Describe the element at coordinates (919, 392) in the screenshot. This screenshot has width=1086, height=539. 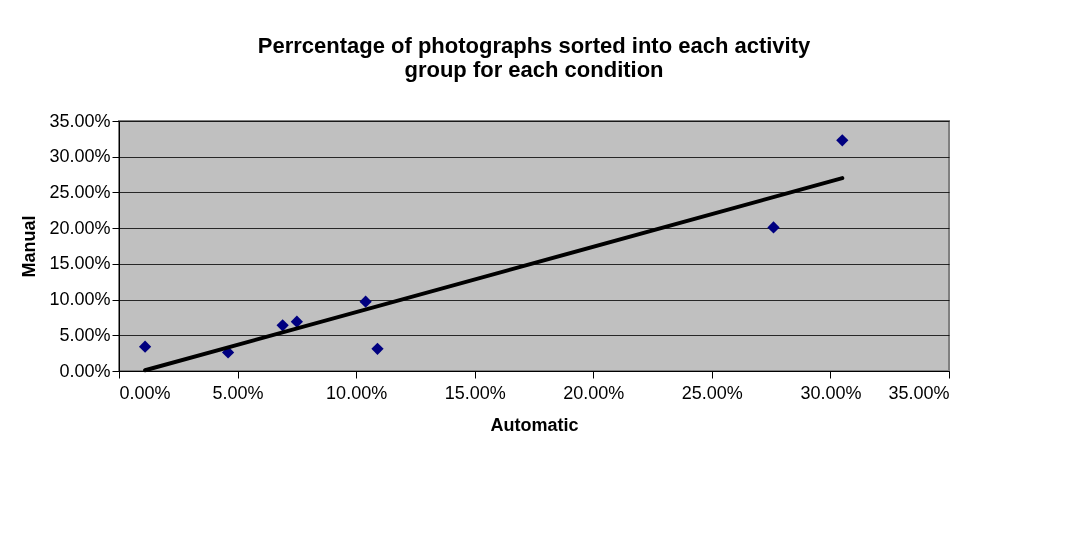
I see `x-tick-label: 35.00%` at that location.